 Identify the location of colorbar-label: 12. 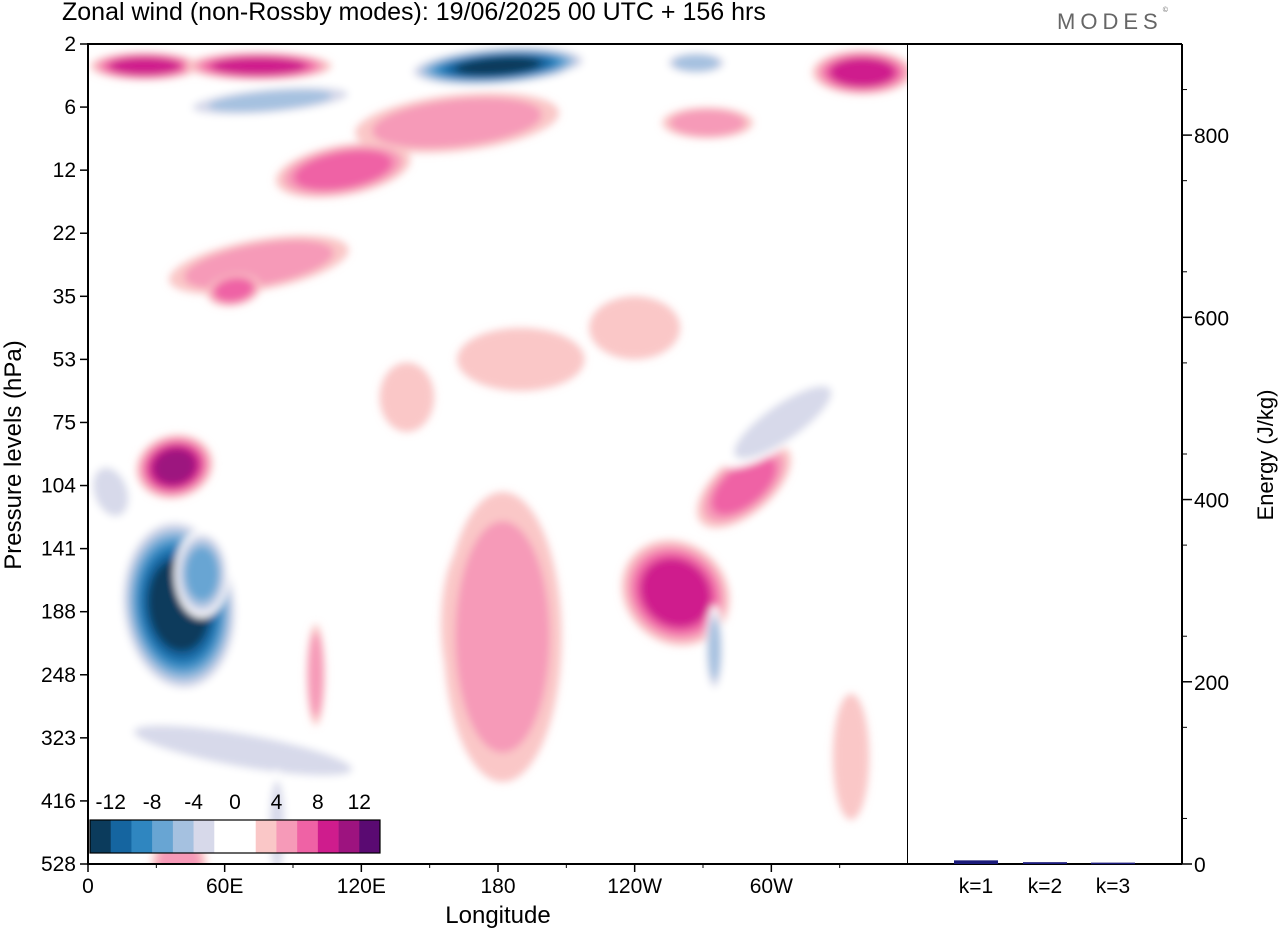
(359, 802).